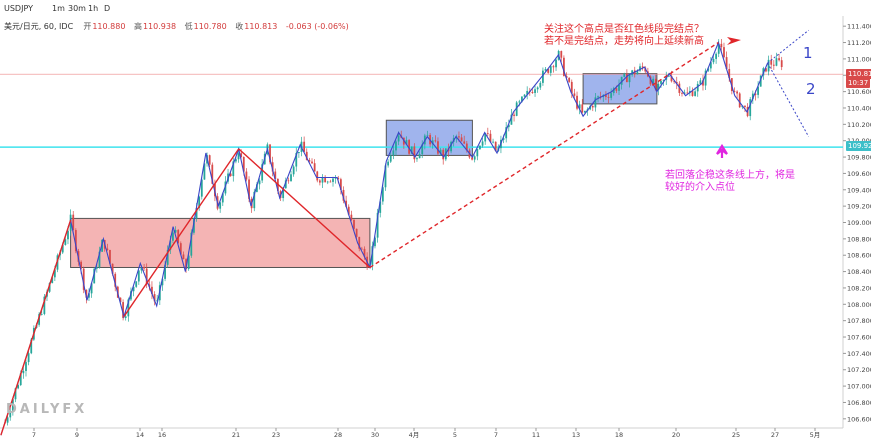 The image size is (871, 440). What do you see at coordinates (58, 8) in the screenshot?
I see `timeframe-1m: 1m` at bounding box center [58, 8].